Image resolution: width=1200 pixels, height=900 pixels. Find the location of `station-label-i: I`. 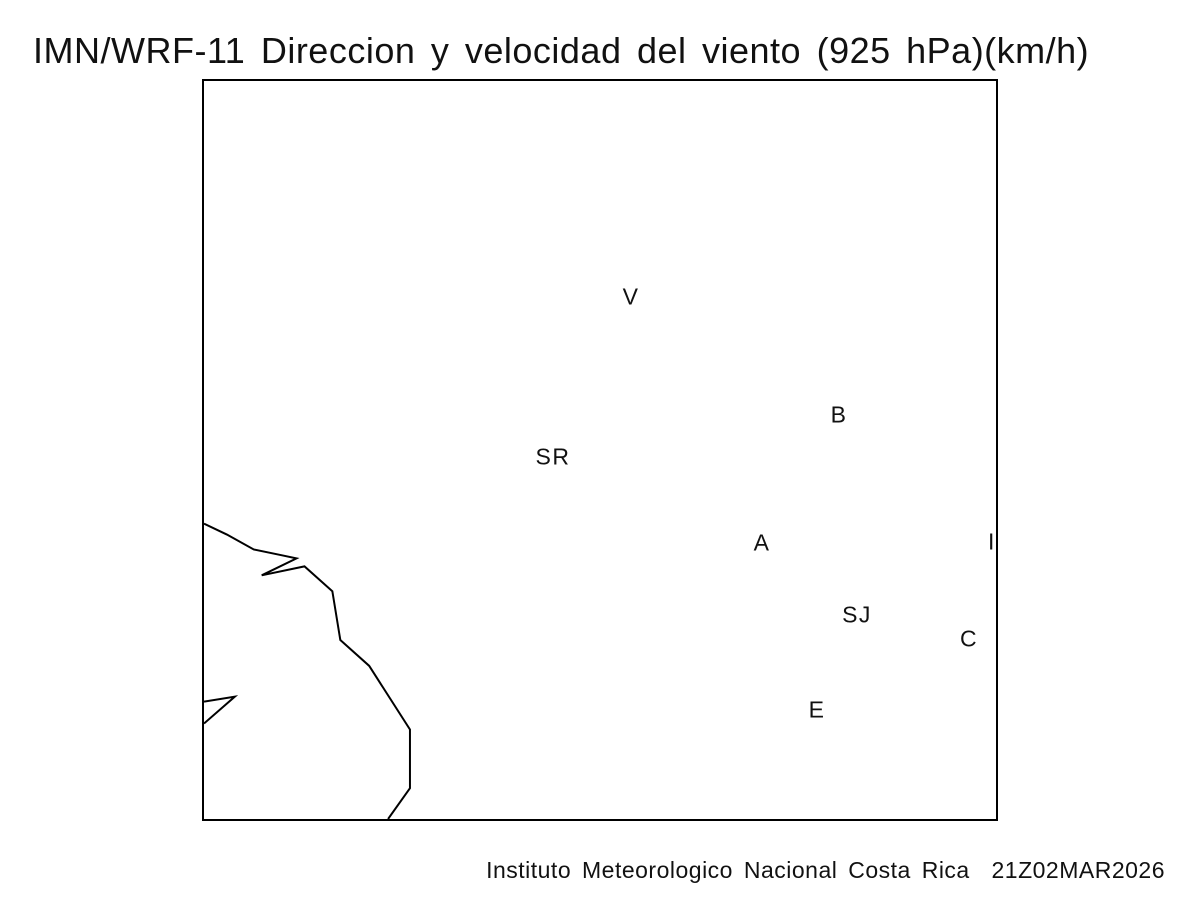

station-label-i: I is located at coordinates (992, 541).